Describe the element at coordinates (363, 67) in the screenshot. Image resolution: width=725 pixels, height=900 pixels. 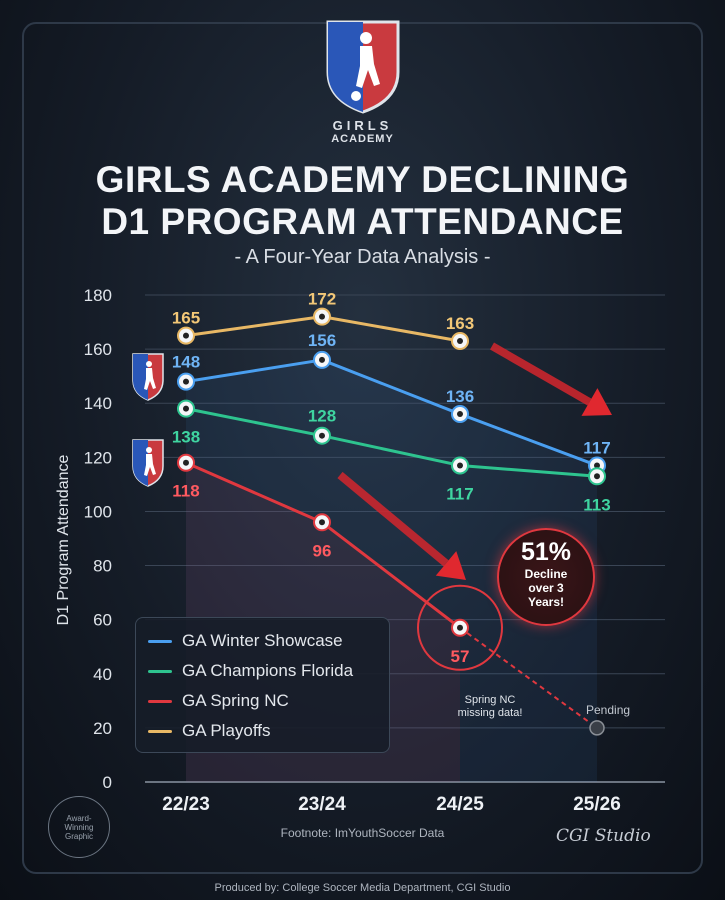
I see `girls-academy-logo` at that location.